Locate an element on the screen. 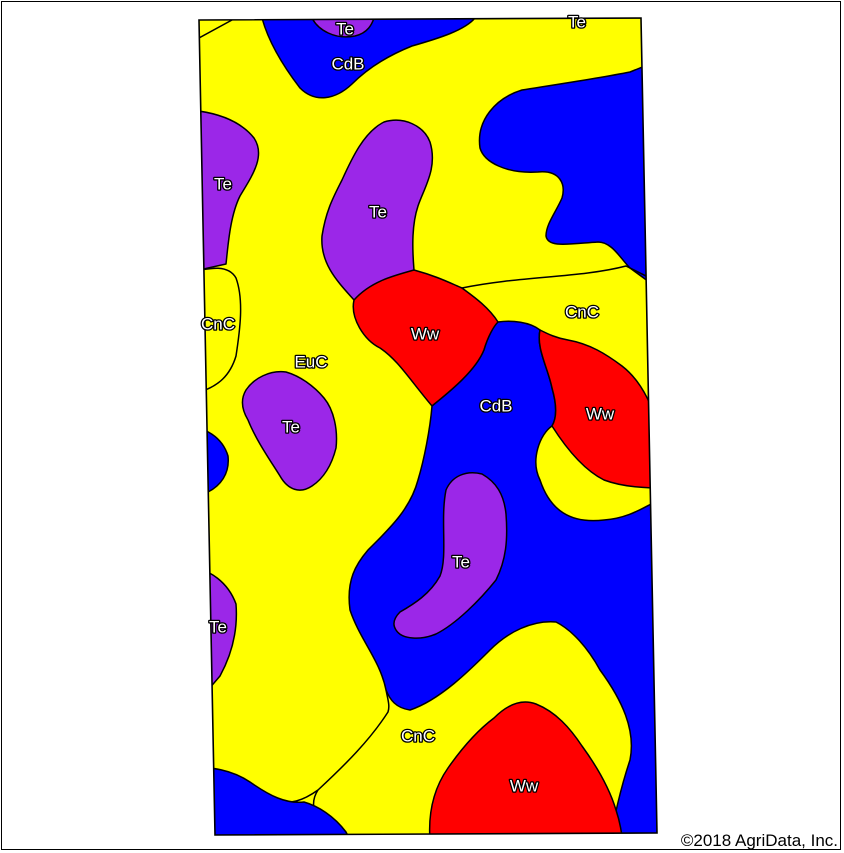  soil-label: EuC is located at coordinates (310, 362).